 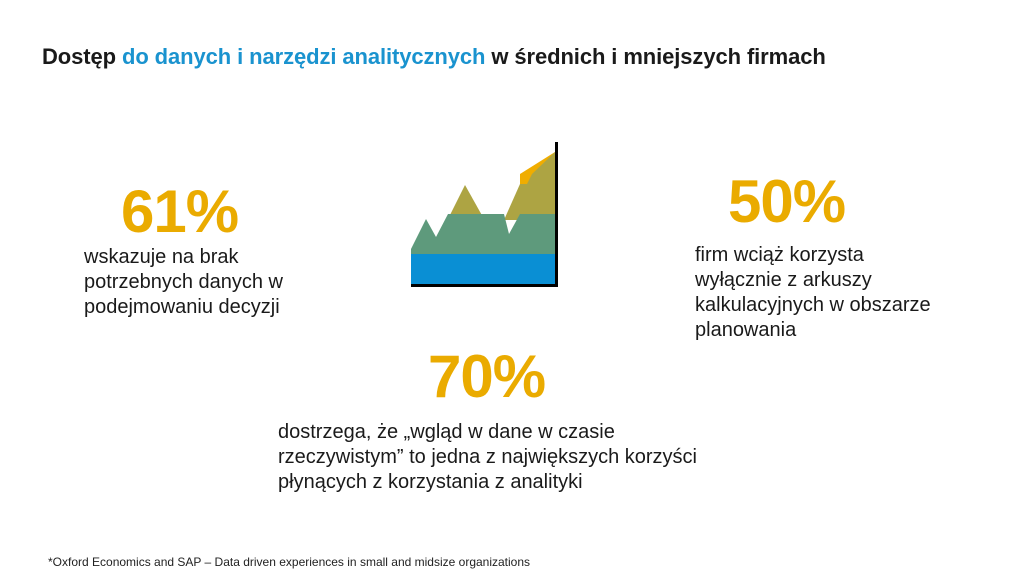 I want to click on stat-value: 50%, so click(x=787, y=201).